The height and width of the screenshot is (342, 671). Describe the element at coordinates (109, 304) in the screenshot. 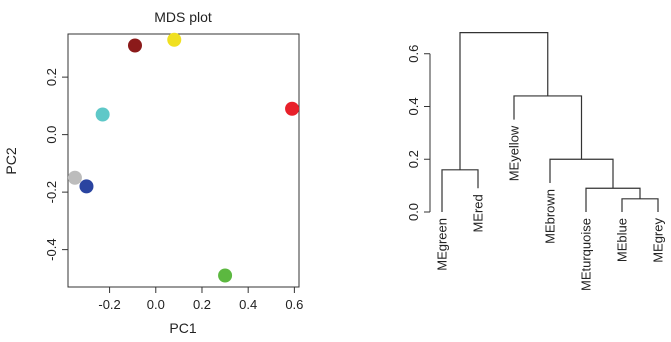

I see `scatter-x-tick-label: -0.2` at that location.